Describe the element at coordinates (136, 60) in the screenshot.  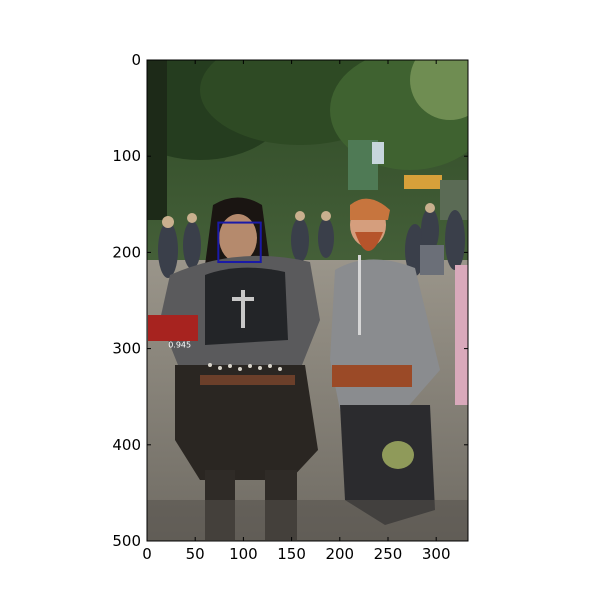
I see `y-tick-label: 0` at that location.